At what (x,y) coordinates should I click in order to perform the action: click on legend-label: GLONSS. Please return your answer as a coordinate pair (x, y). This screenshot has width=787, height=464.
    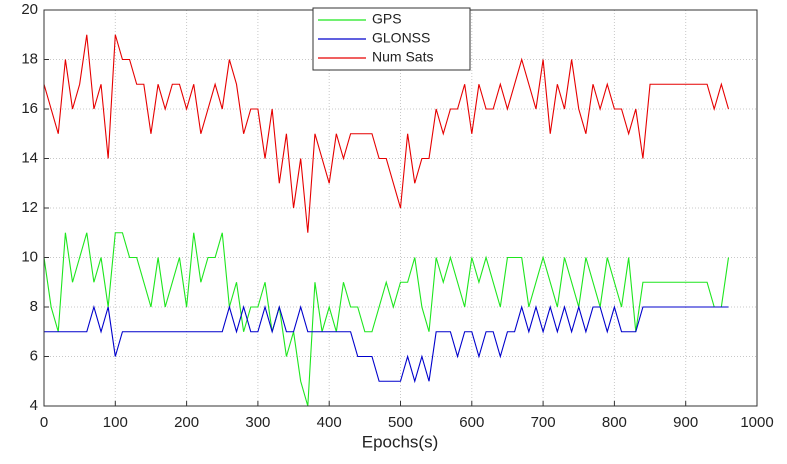
    Looking at the image, I should click on (401, 38).